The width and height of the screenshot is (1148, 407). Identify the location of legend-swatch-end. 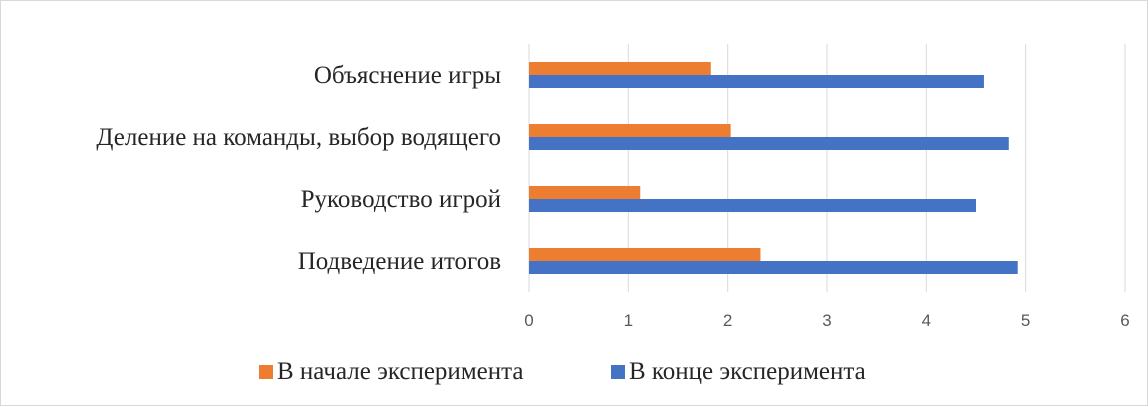
(618, 372).